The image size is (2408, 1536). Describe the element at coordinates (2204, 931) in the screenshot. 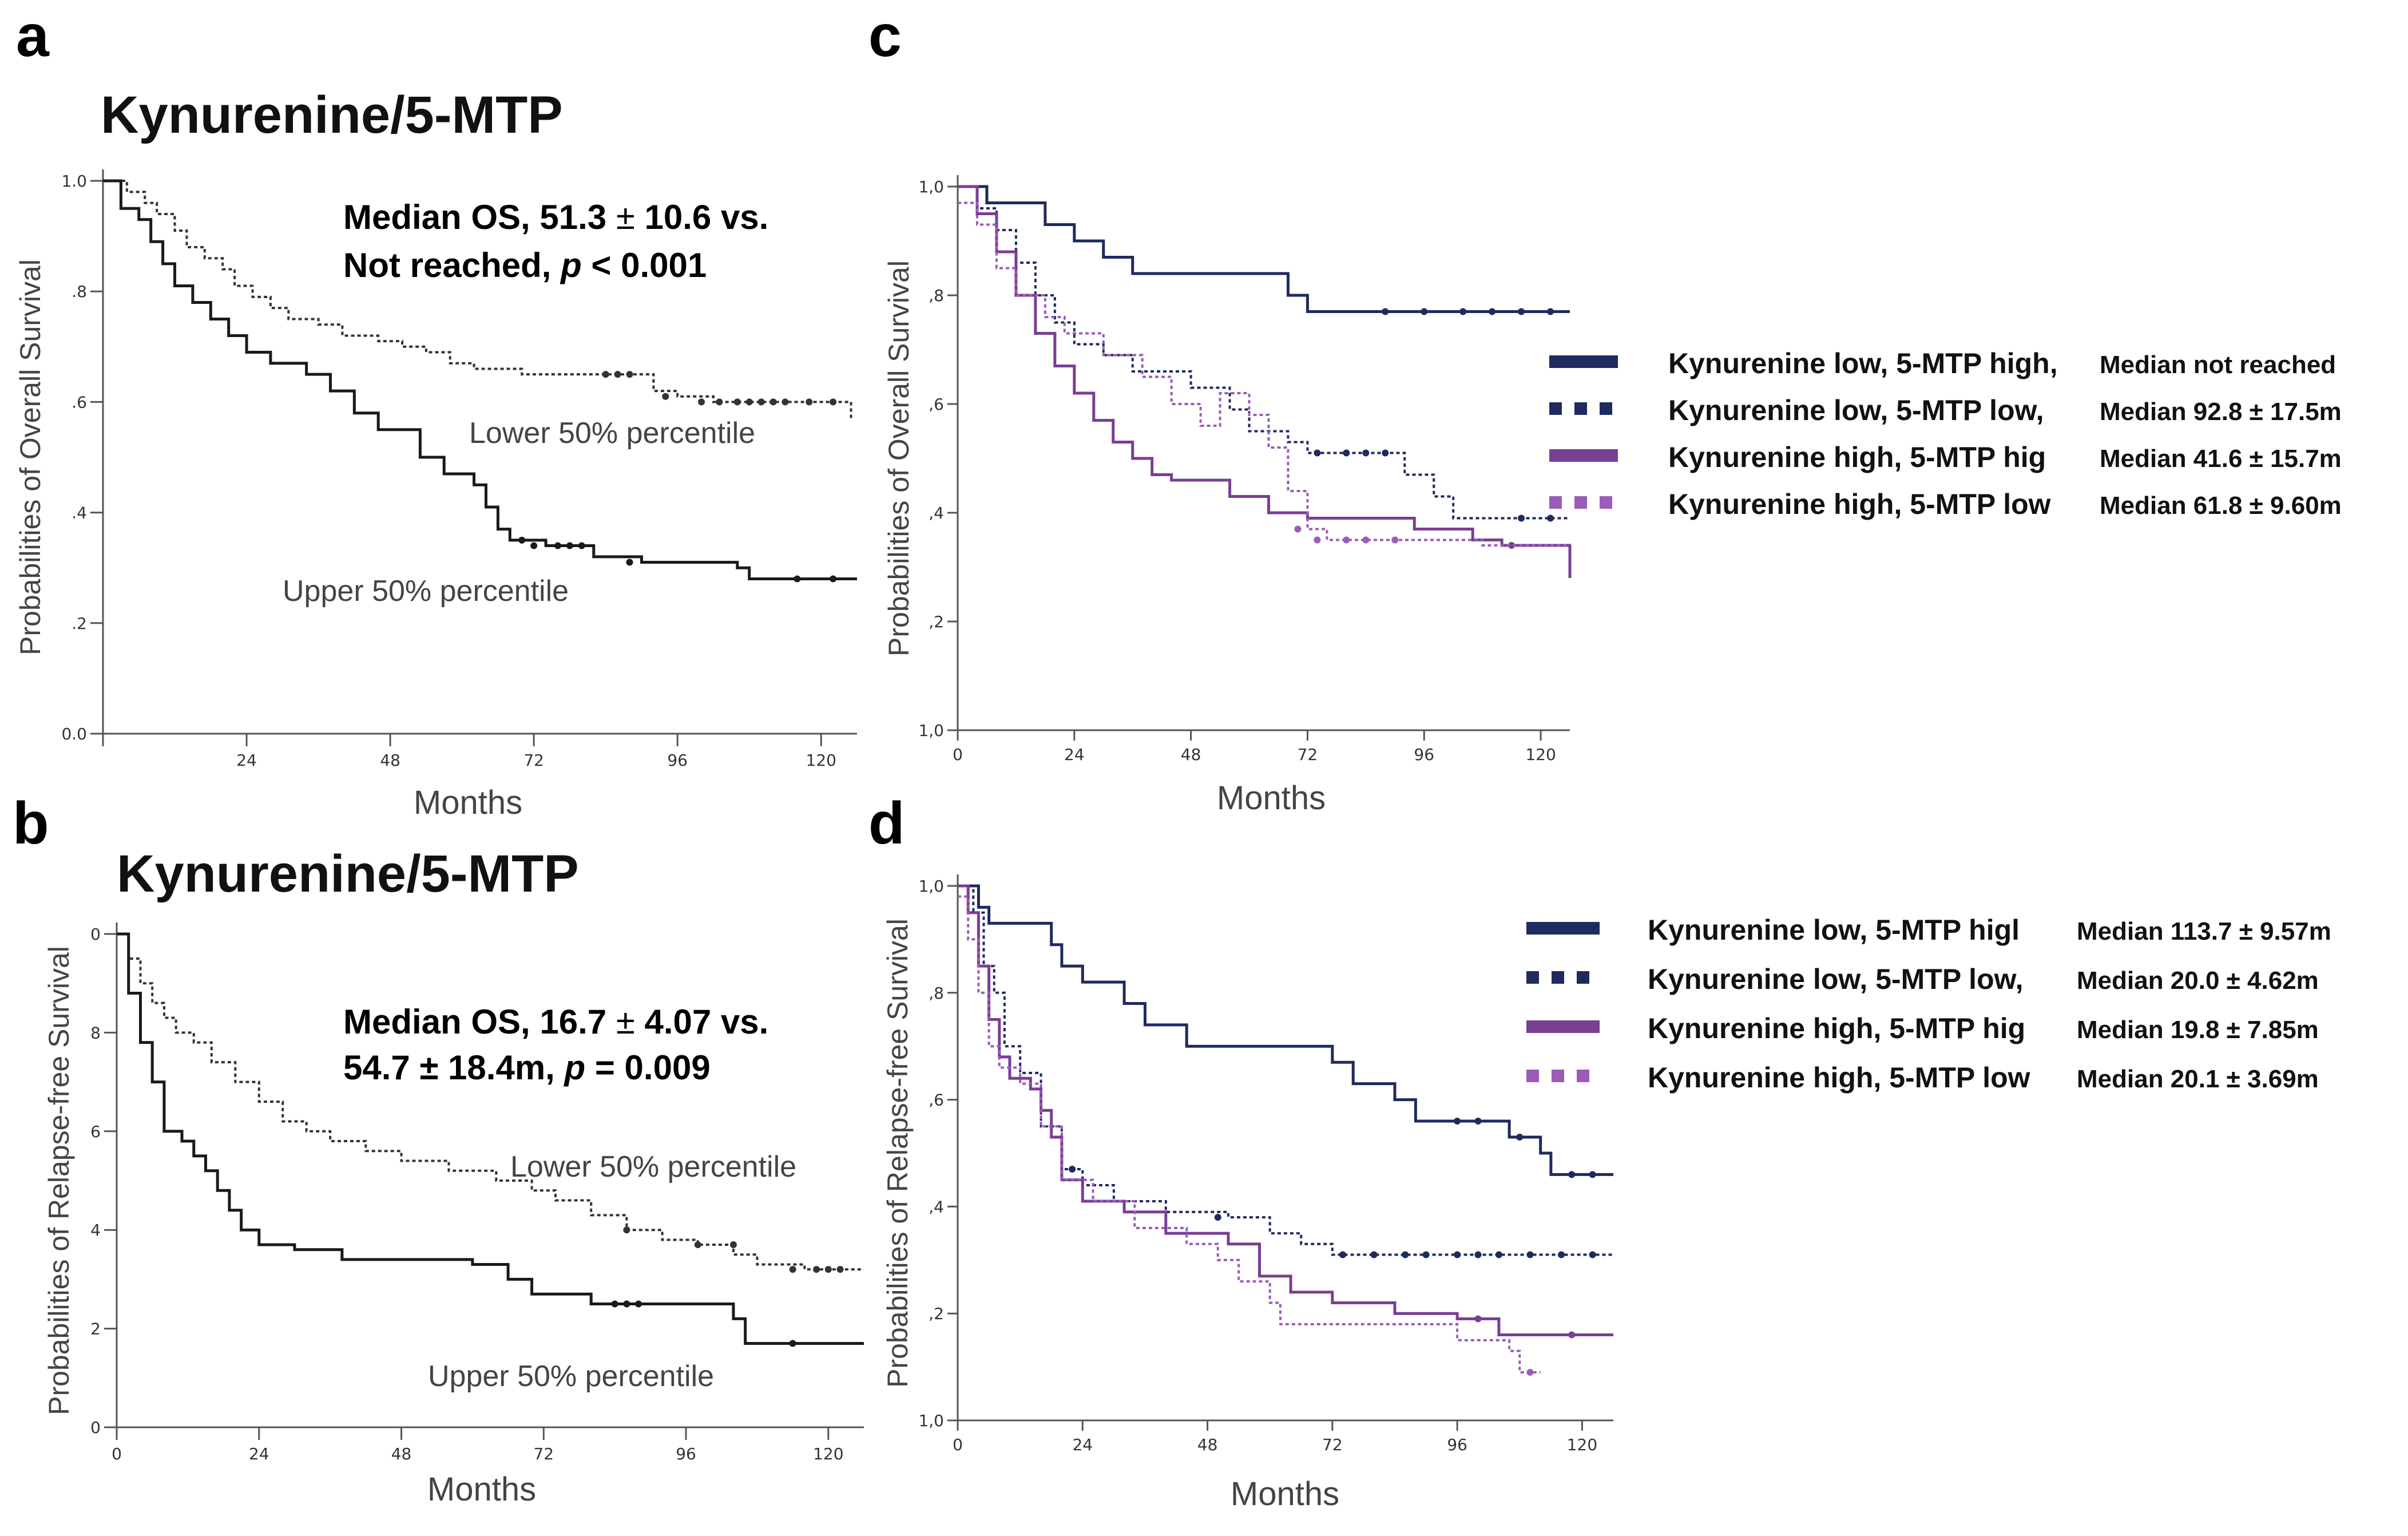

I see `legend-median-1: Median 113.7 ± 9.57m` at that location.